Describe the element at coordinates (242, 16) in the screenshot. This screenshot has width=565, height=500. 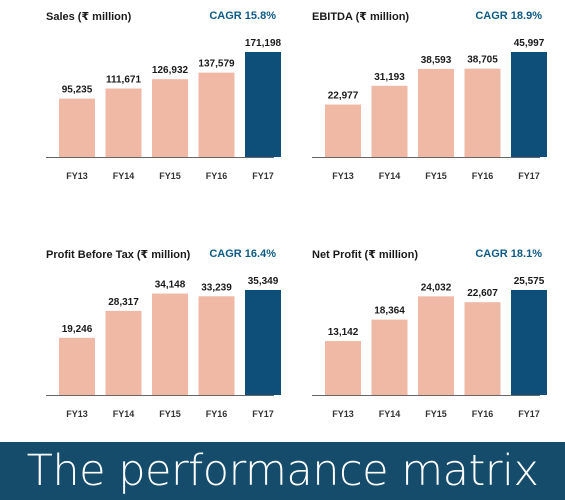
I see `cagr-label: CAGR 15.8%` at that location.